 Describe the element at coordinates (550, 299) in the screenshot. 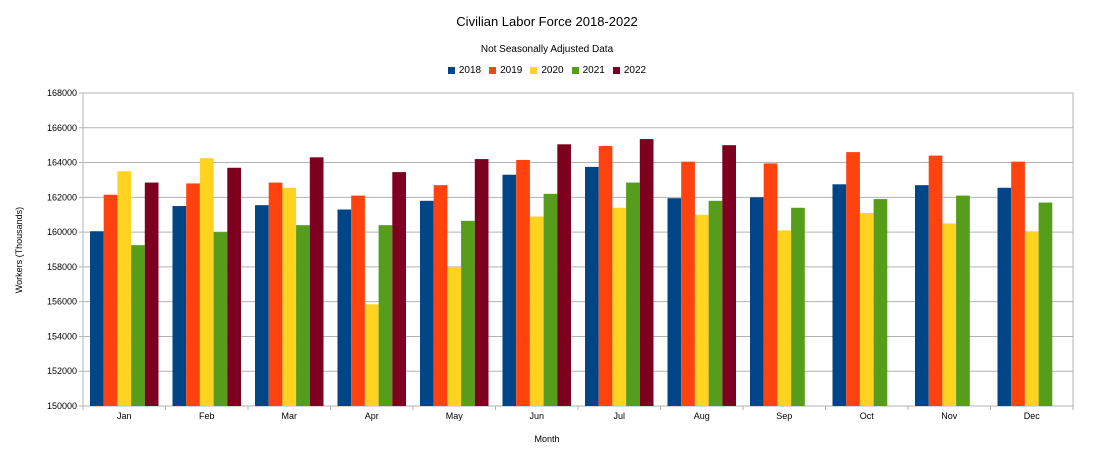

I see `bar-2021-jun` at that location.